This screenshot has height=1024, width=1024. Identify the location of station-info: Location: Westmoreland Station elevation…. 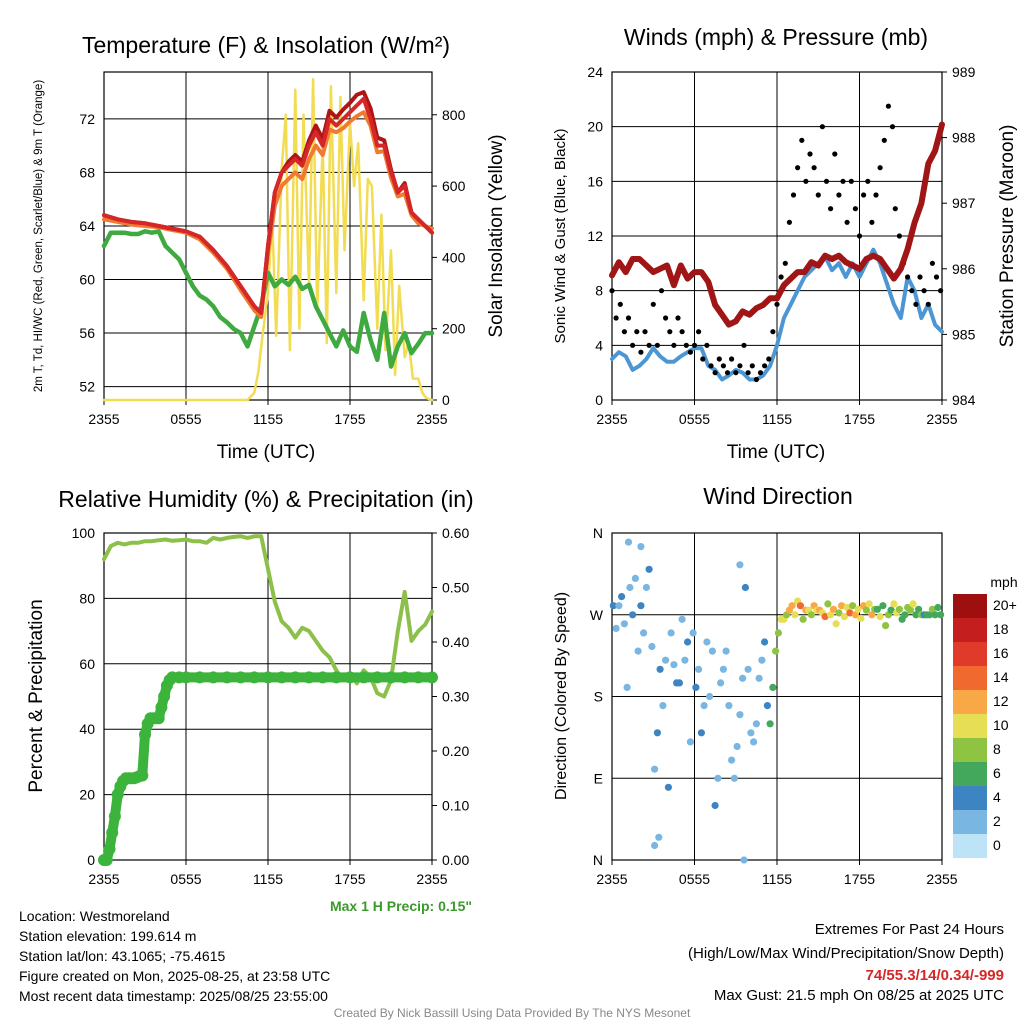
(174, 956).